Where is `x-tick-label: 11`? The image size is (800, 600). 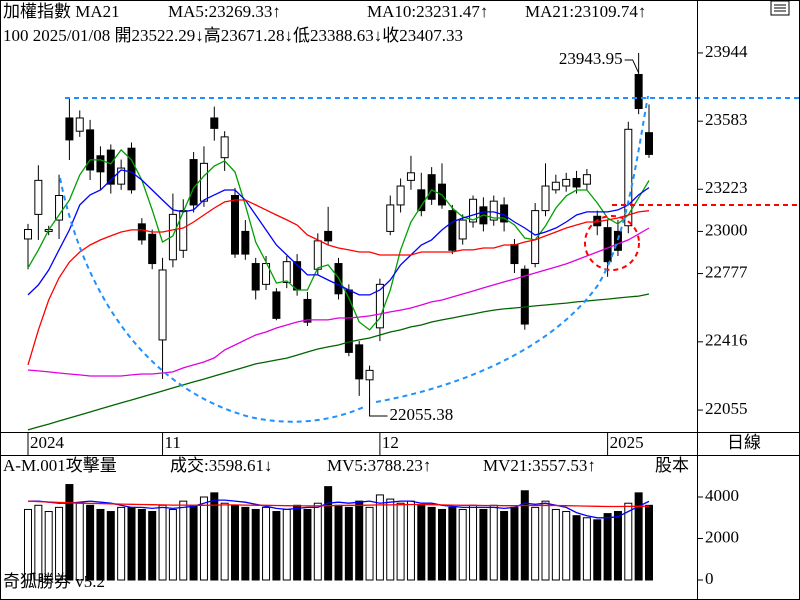
x-tick-label: 11 is located at coordinates (173, 442).